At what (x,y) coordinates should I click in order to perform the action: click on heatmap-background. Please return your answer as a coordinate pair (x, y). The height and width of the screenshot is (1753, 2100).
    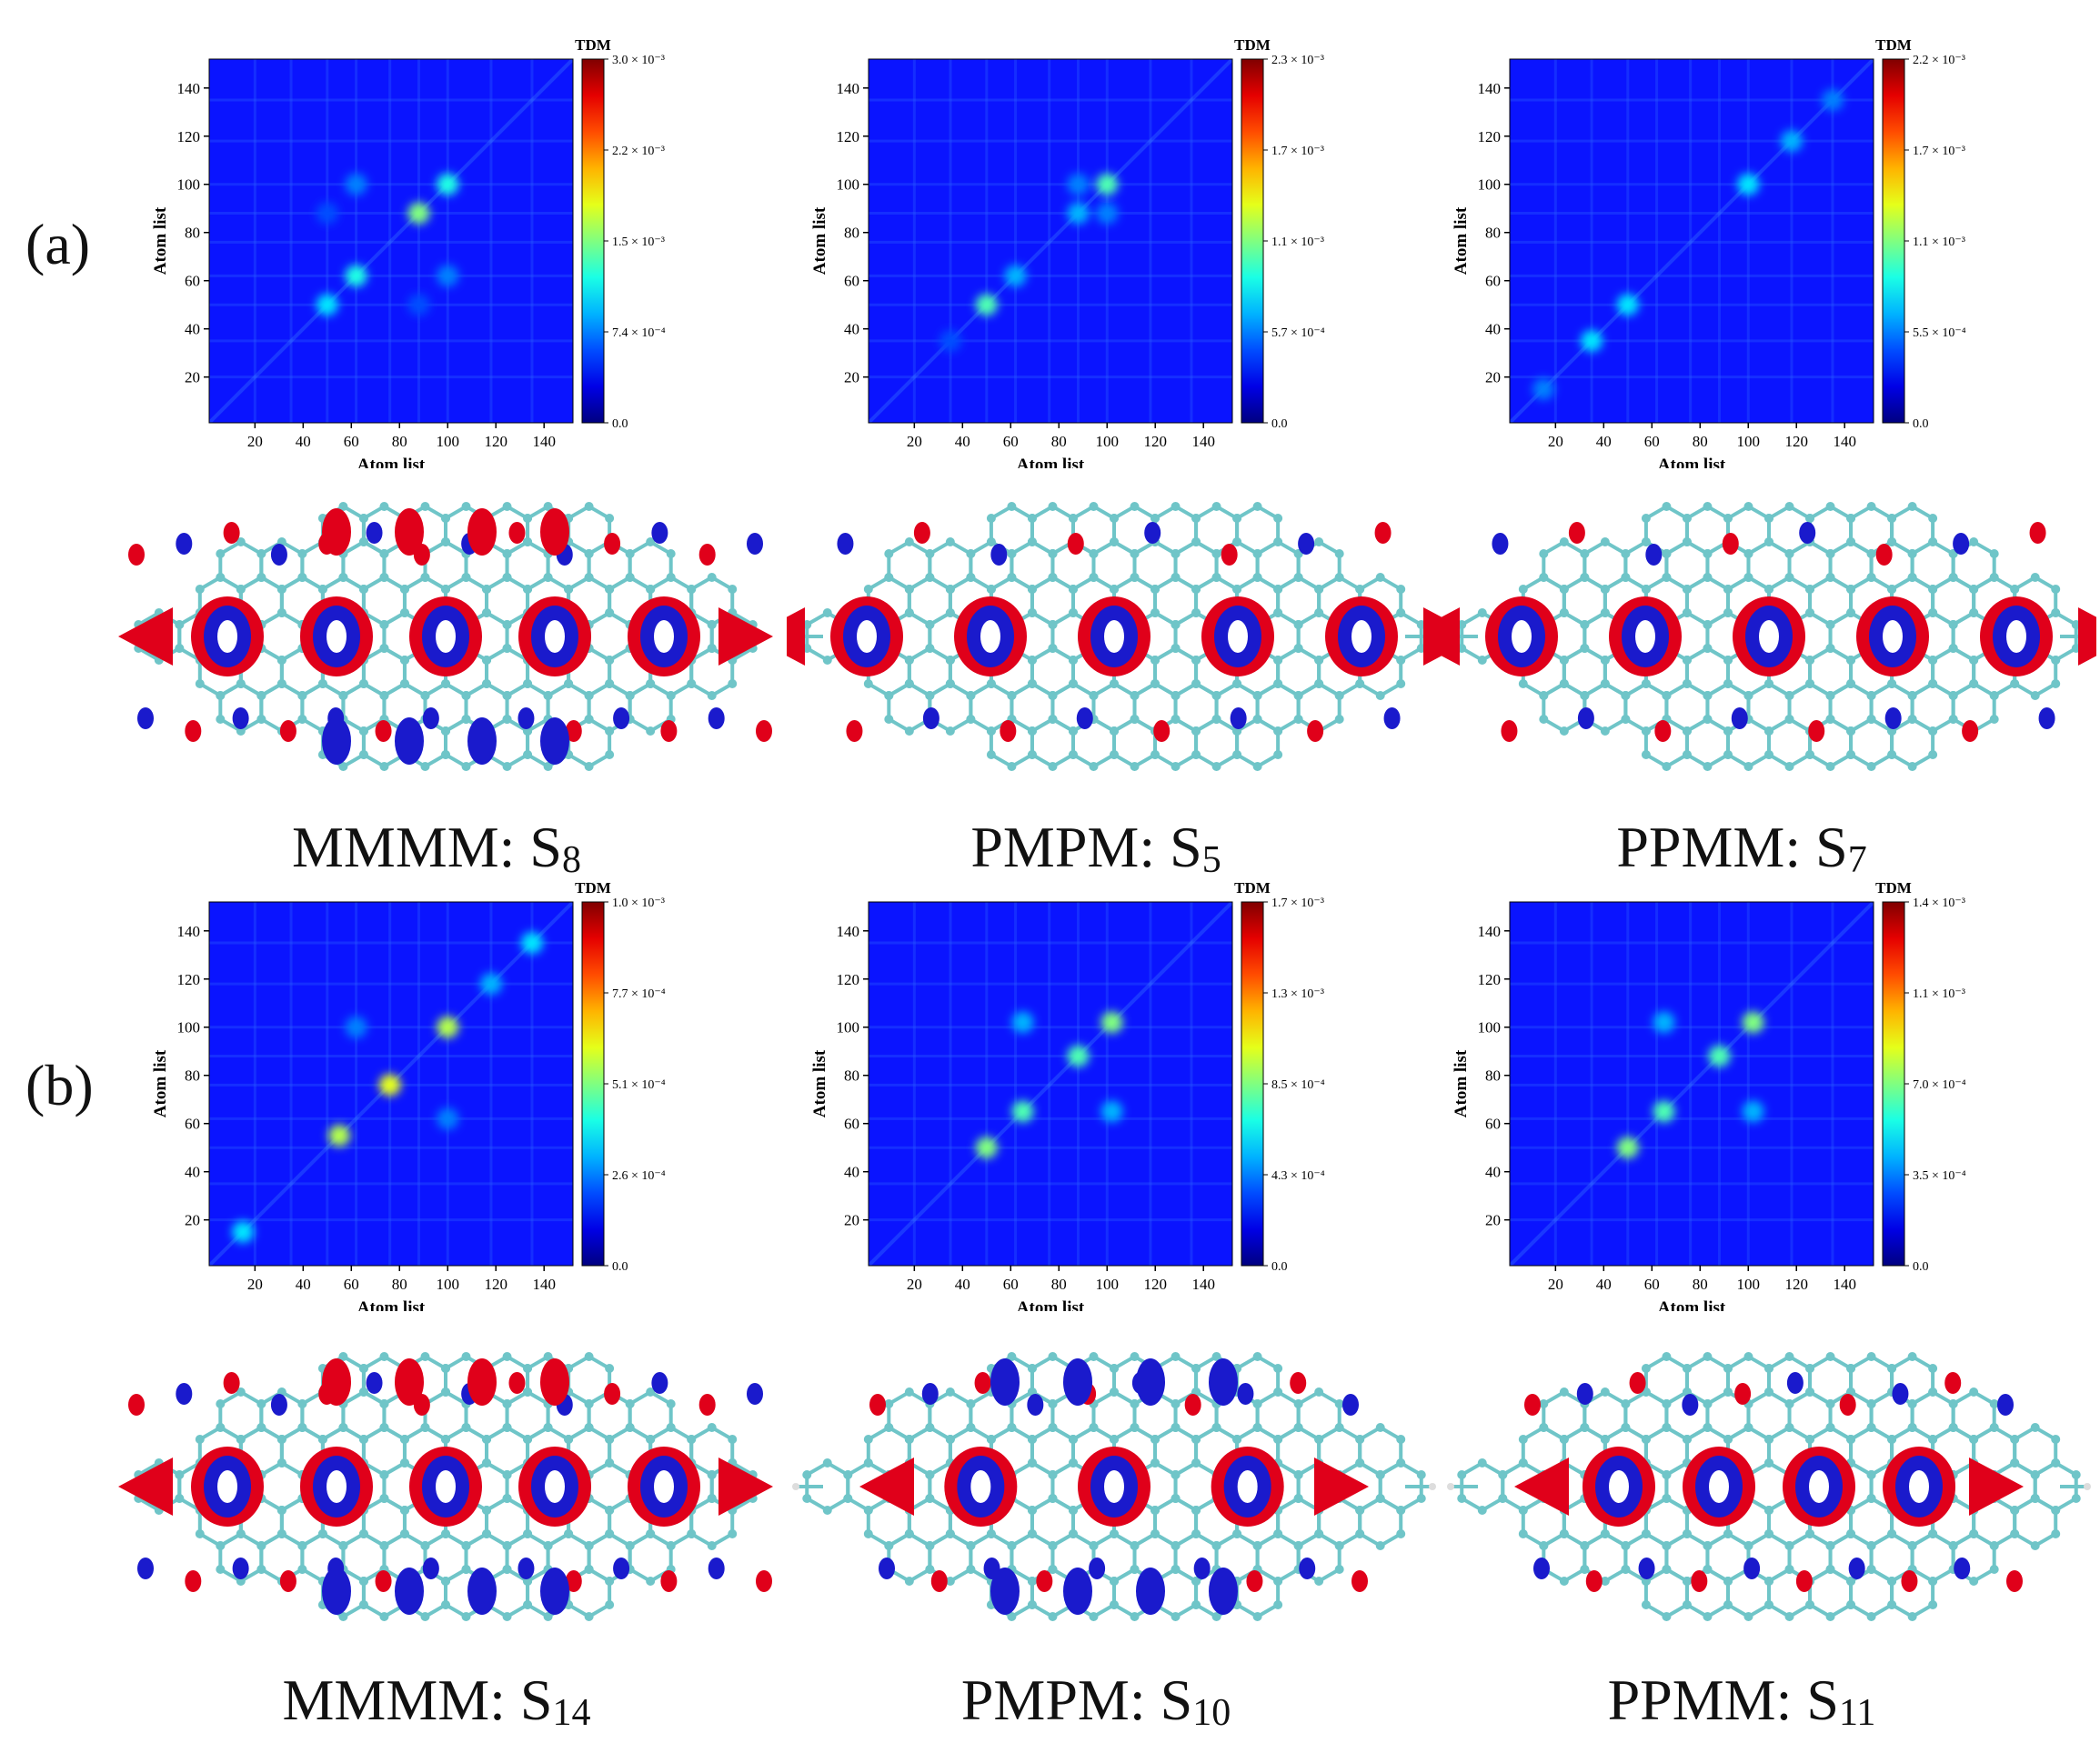
    Looking at the image, I should click on (1692, 1084).